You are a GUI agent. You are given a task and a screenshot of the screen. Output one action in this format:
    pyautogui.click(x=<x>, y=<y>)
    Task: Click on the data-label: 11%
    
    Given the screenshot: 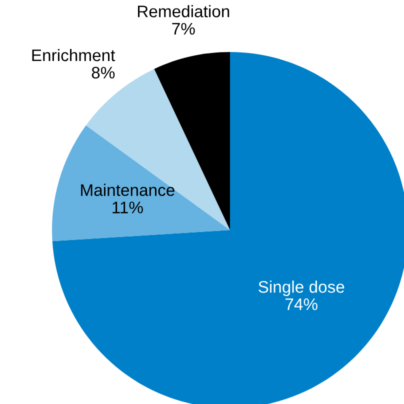 What is the action you would take?
    pyautogui.click(x=127, y=208)
    